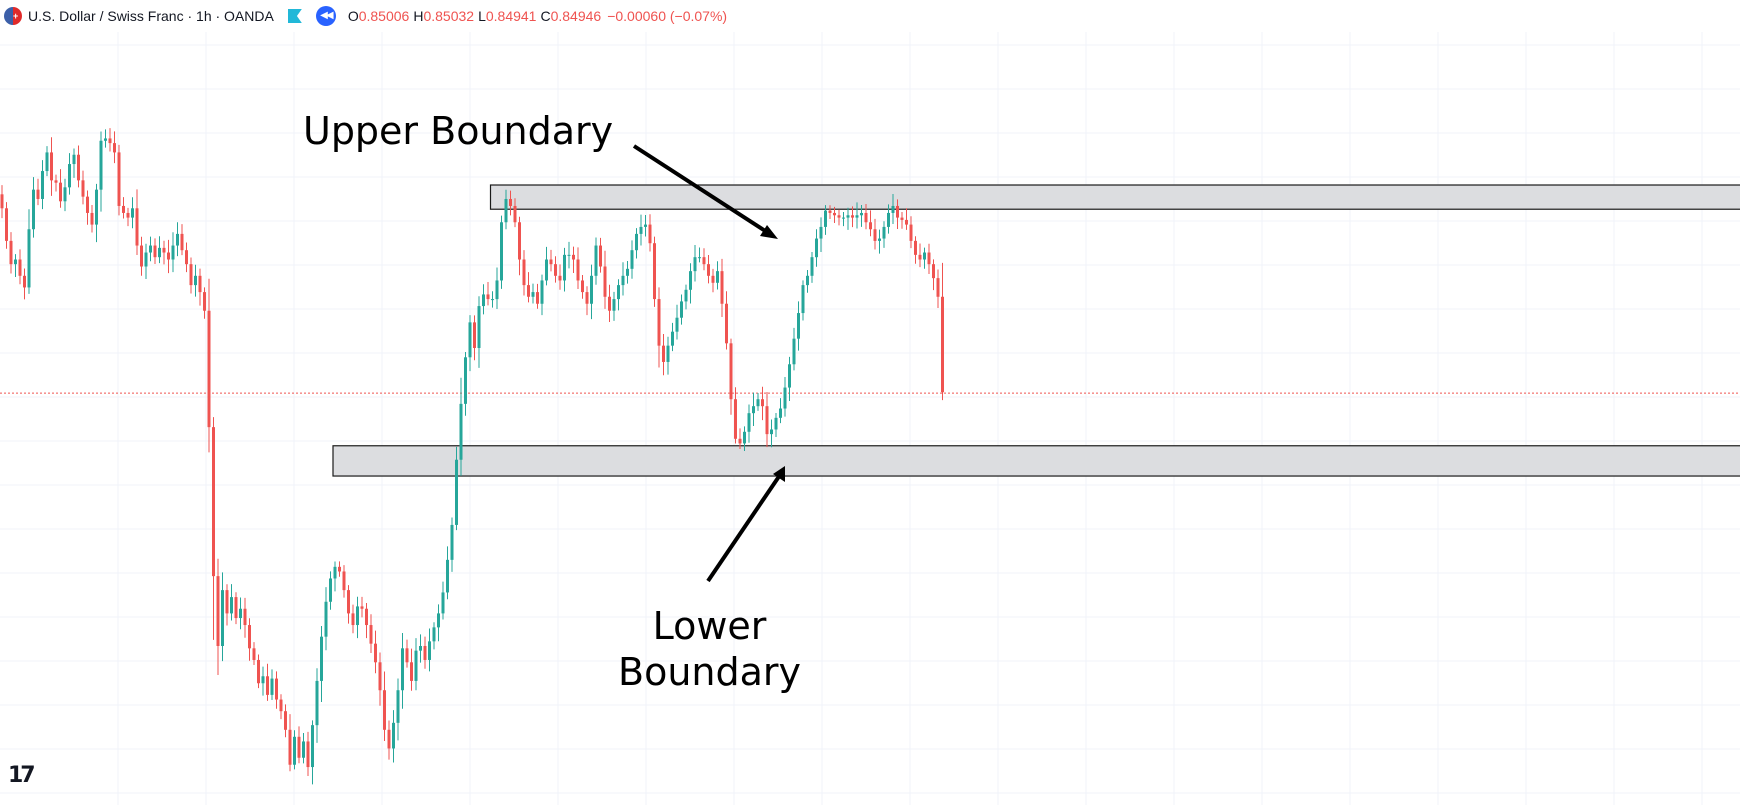  What do you see at coordinates (151, 16) in the screenshot?
I see `symbol-title: U.S. Dollar / Swiss Franc · 1h · OANDA` at bounding box center [151, 16].